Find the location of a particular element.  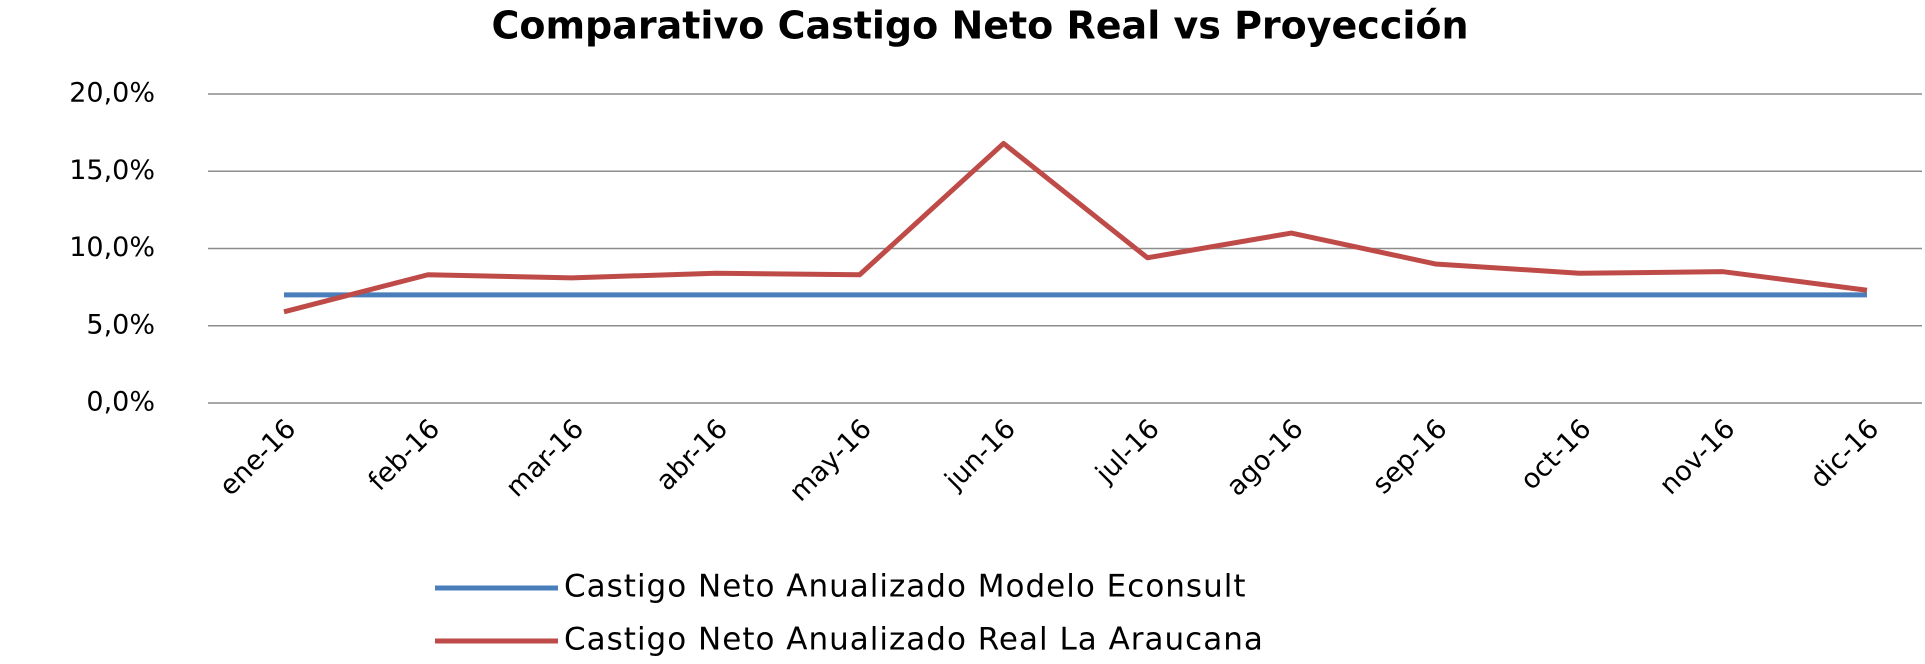

x-tick-label: ago-16 is located at coordinates (1265, 457).